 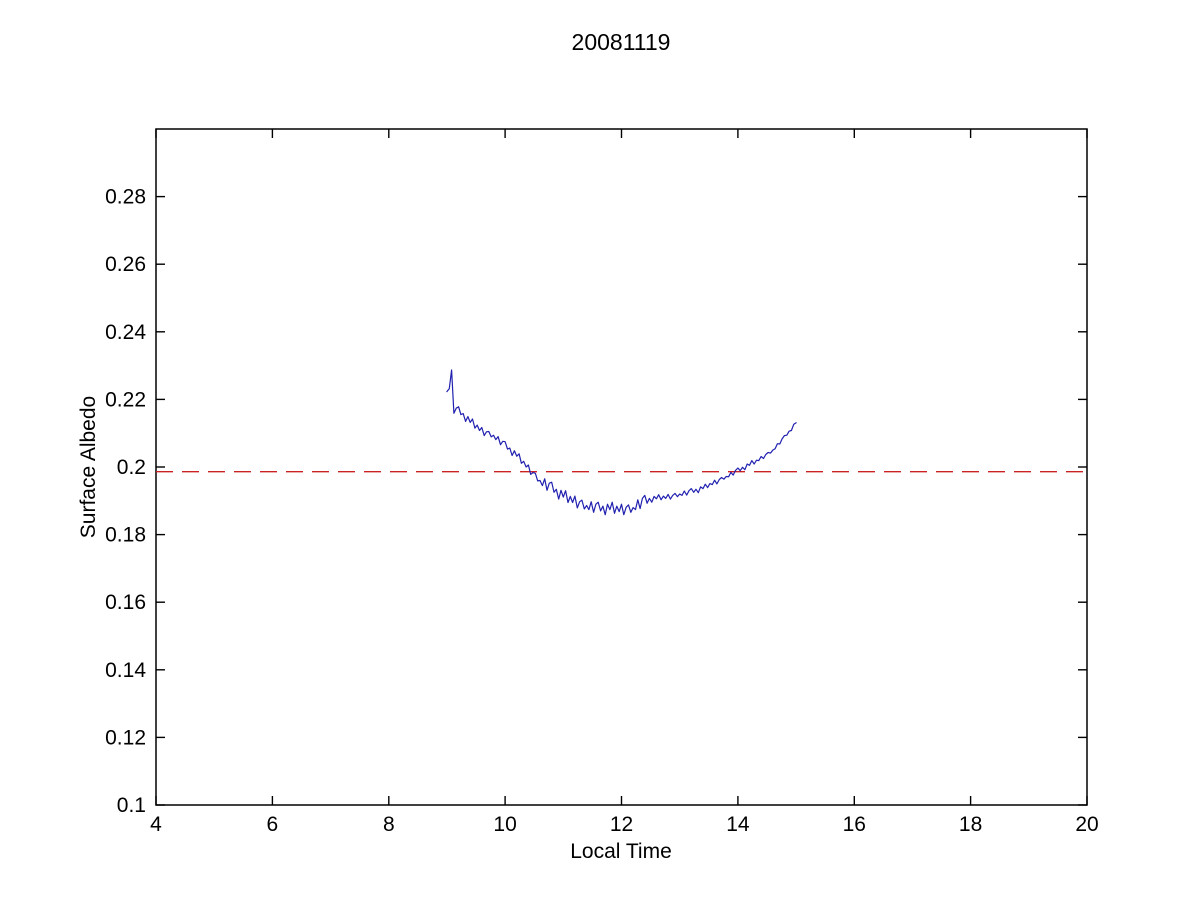 I want to click on y-tick-label: 0.14, so click(x=125, y=670).